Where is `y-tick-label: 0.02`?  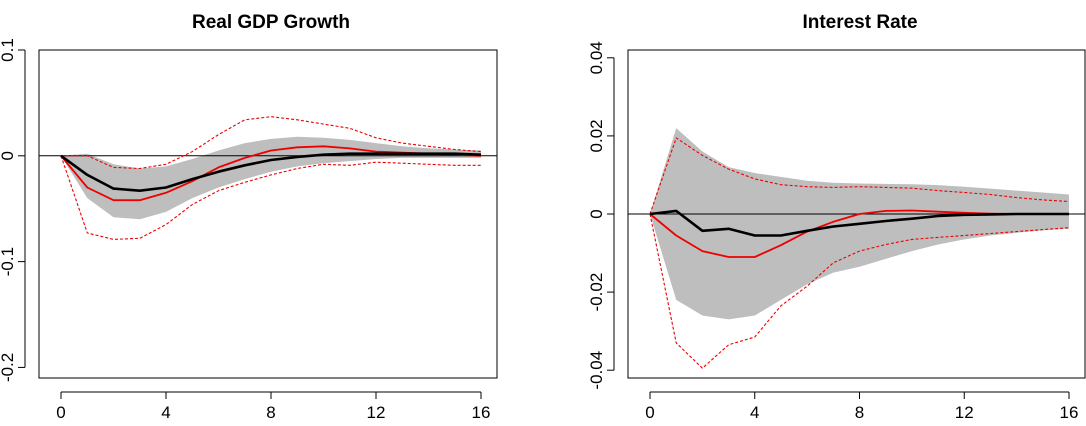
y-tick-label: 0.02 is located at coordinates (596, 135).